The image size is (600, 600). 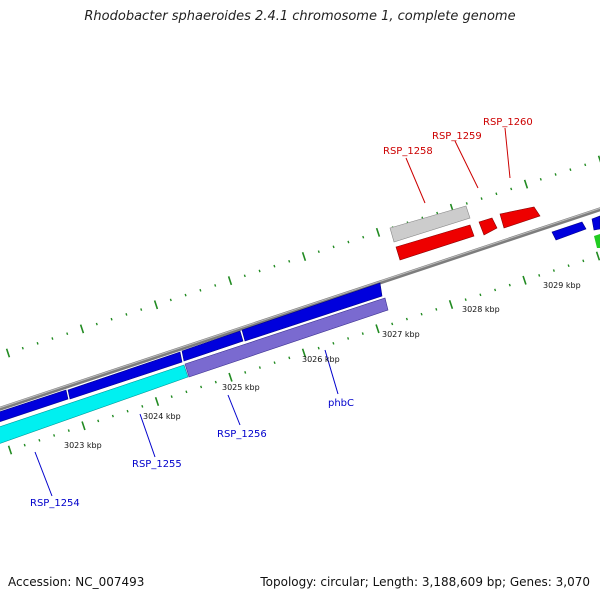 What do you see at coordinates (481, 309) in the screenshot?
I see `tick-label-3028: 3028 kbp` at bounding box center [481, 309].